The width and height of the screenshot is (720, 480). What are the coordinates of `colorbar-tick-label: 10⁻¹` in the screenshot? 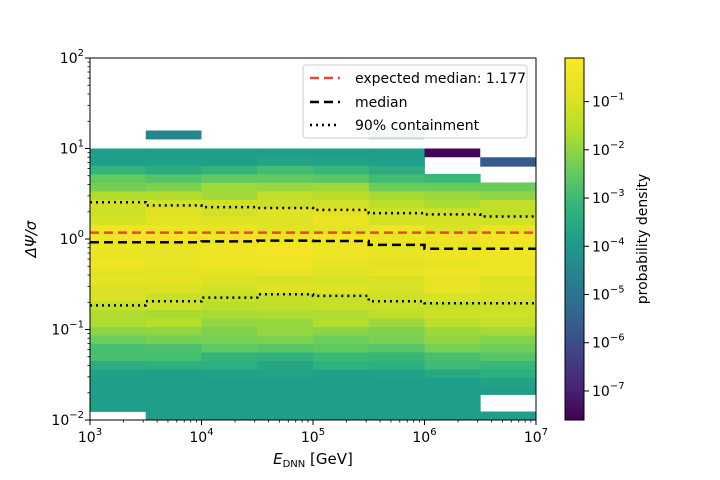 It's located at (608, 101).